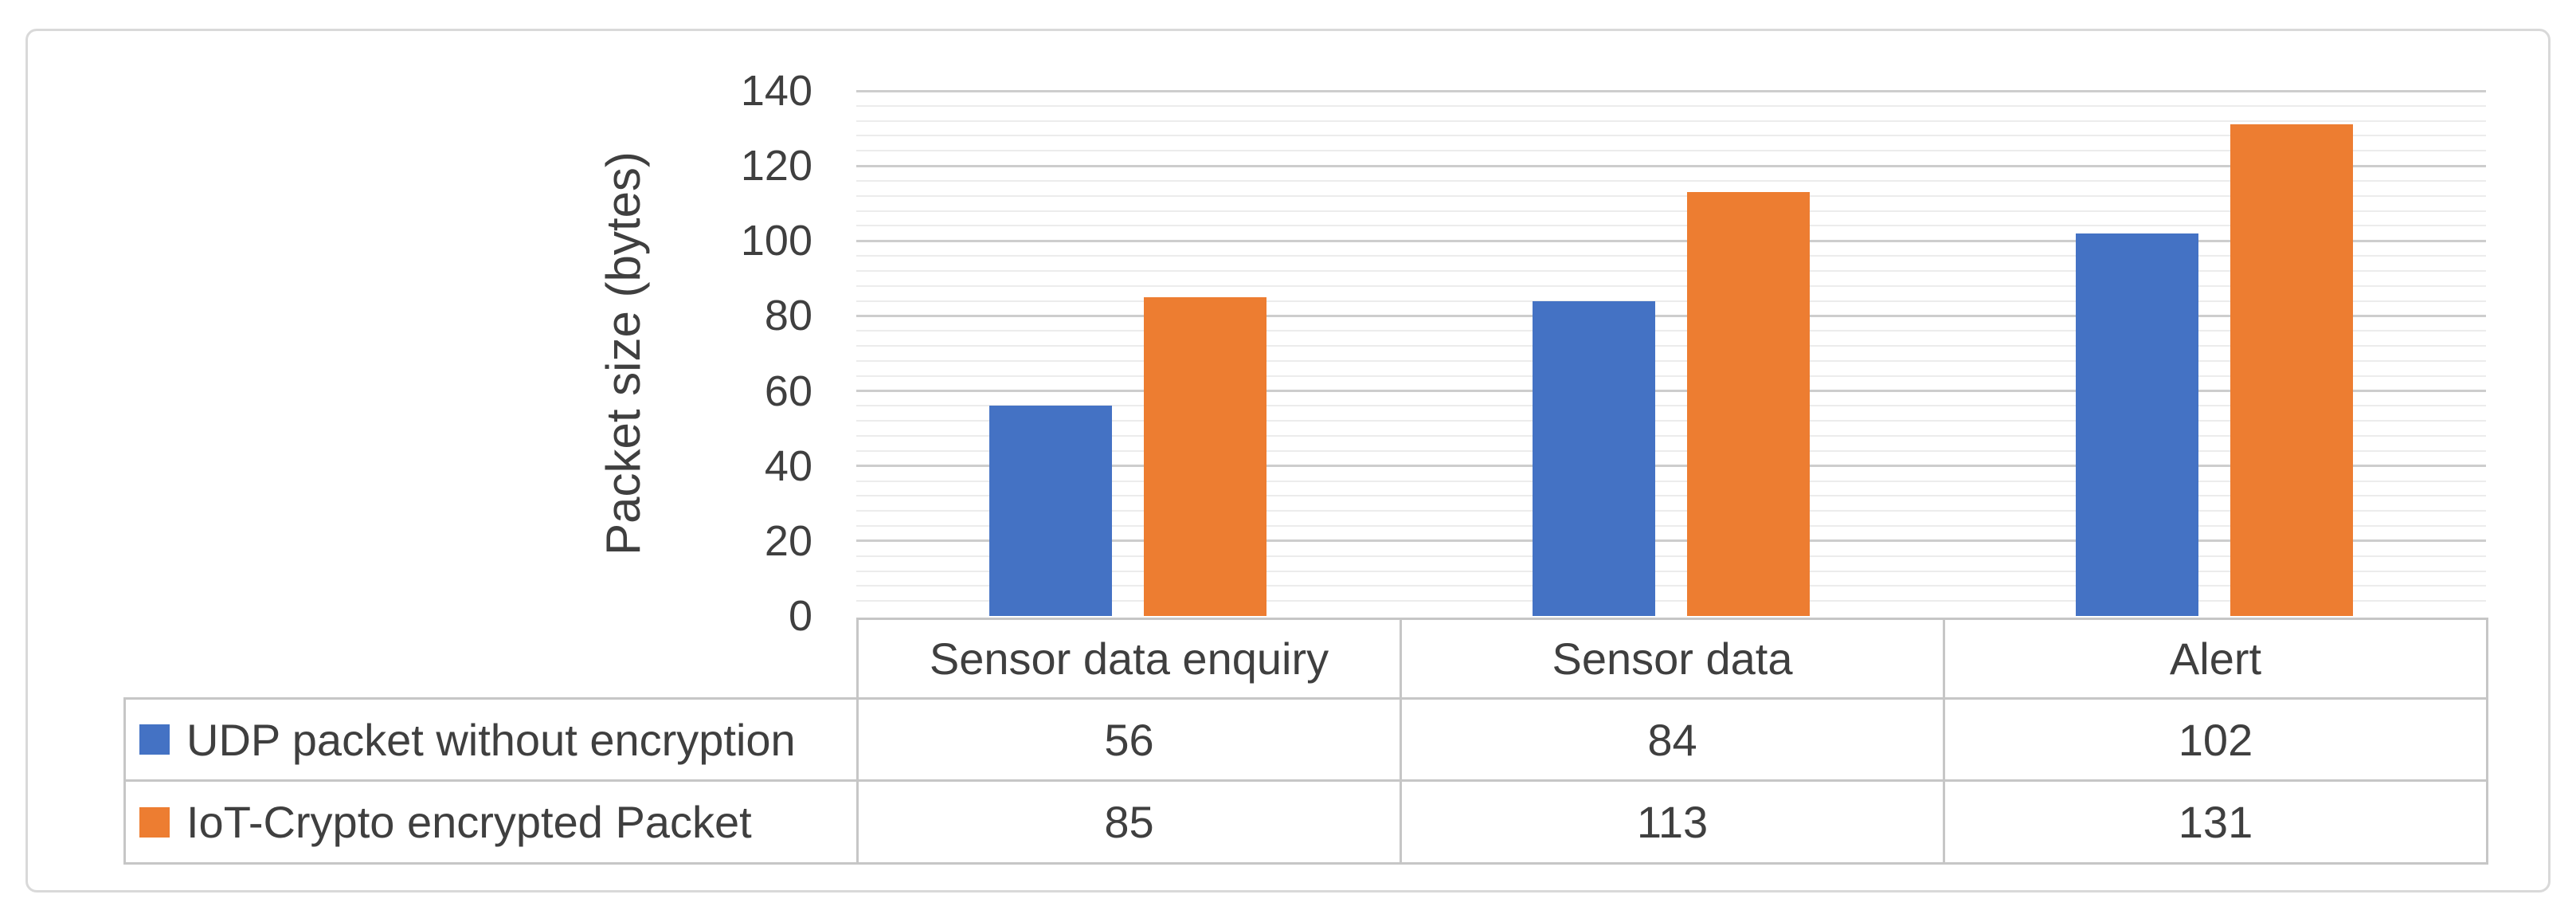 The image size is (2576, 918). Describe the element at coordinates (2215, 822) in the screenshot. I see `table-value-iot-crypto-encrypted-packet-alert: 131` at that location.